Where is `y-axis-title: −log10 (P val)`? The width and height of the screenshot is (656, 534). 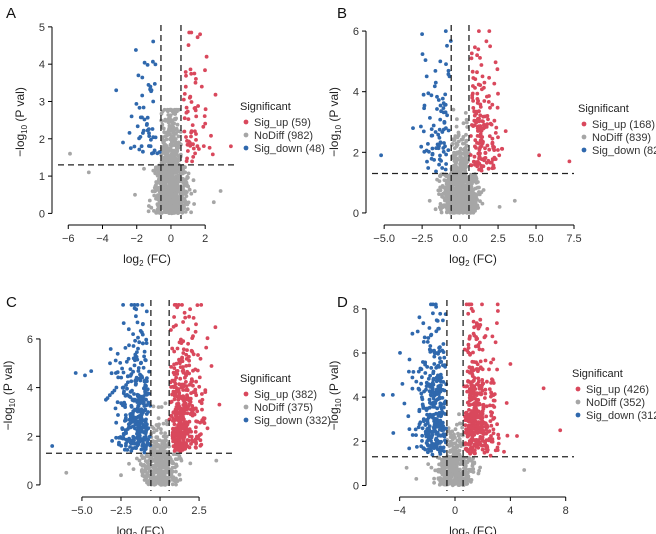 y-axis-title: −log10 (P val) is located at coordinates (335, 396).